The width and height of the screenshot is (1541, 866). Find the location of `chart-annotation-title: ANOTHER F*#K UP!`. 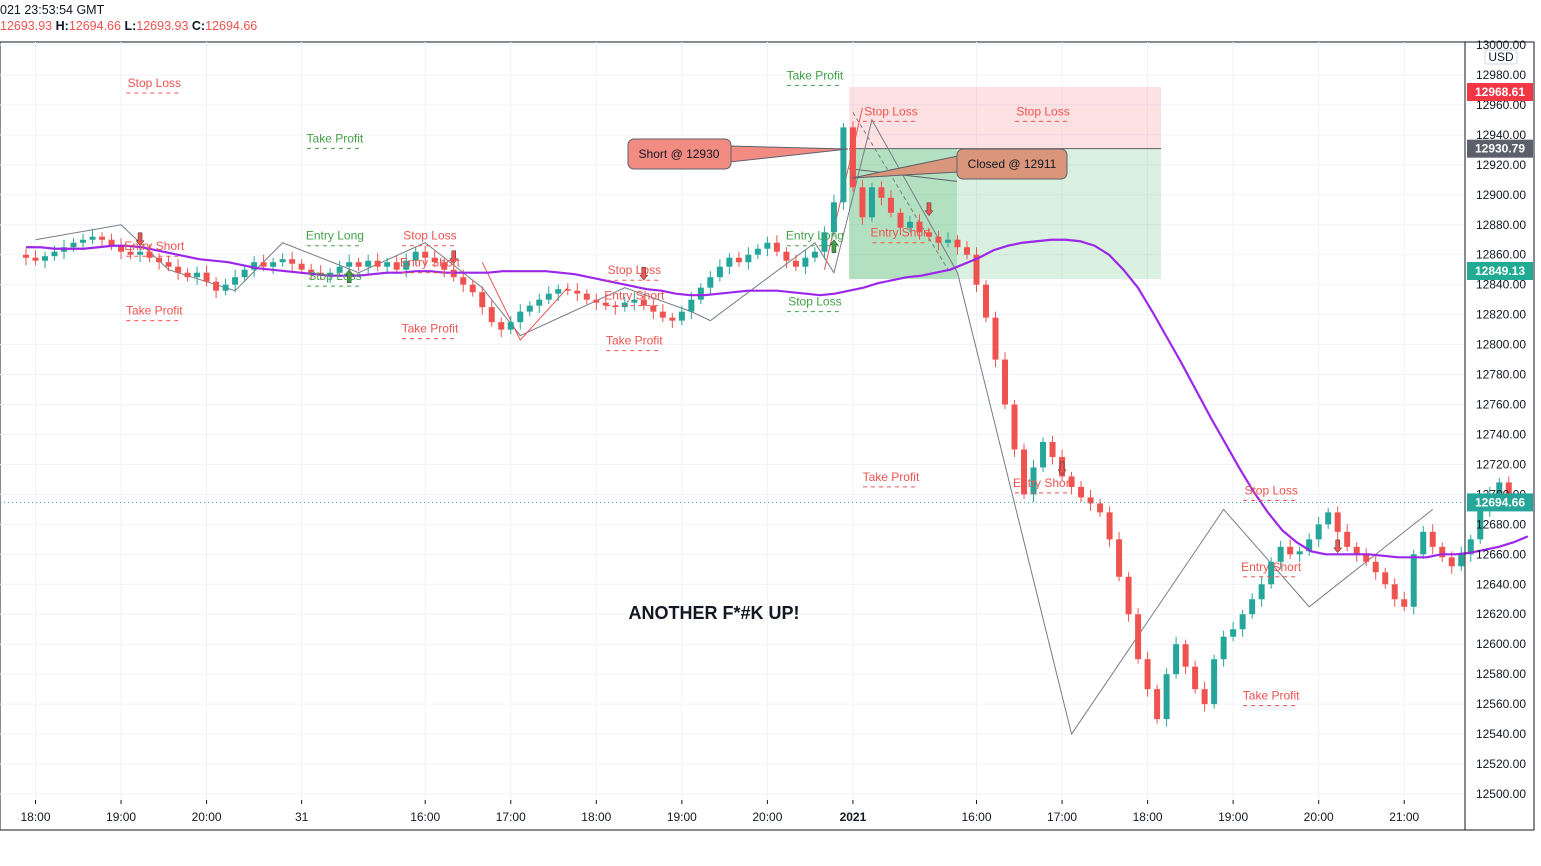

chart-annotation-title: ANOTHER F*#K UP! is located at coordinates (713, 613).